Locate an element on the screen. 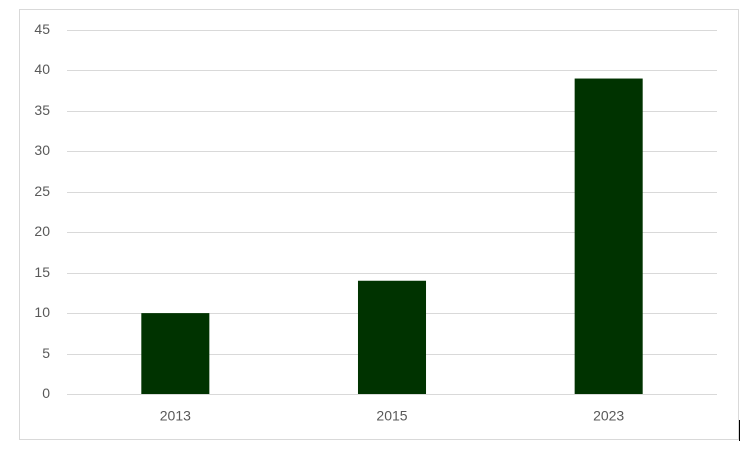 This screenshot has width=747, height=454. y-tick-label: 35 is located at coordinates (42, 110).